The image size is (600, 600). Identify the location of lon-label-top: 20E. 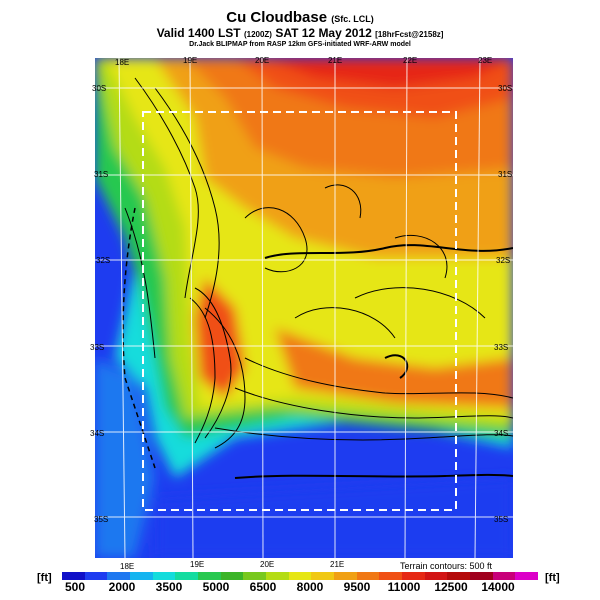
(262, 60).